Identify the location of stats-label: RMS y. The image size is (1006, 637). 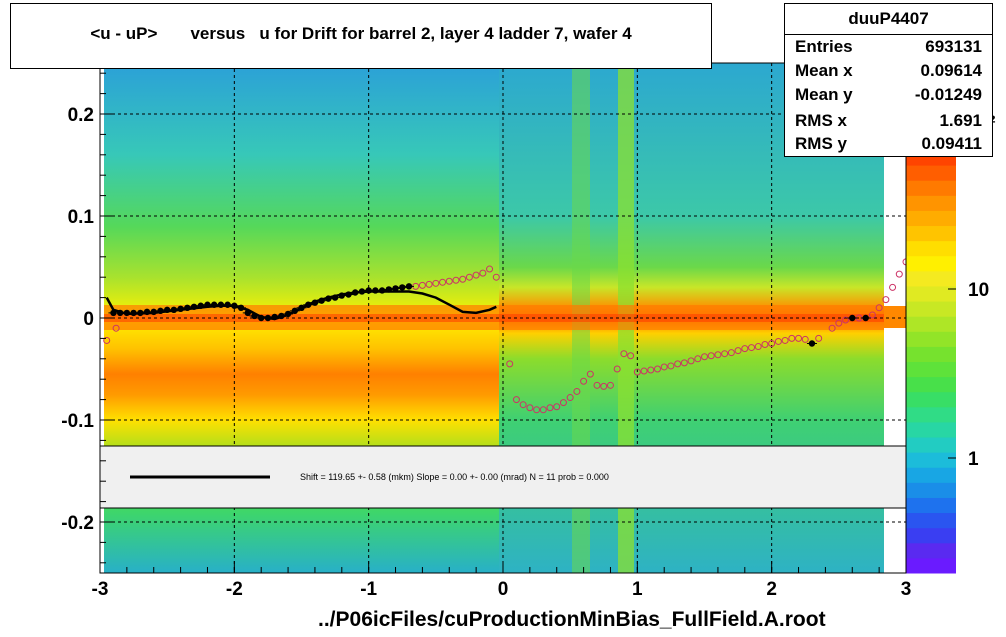
(821, 143).